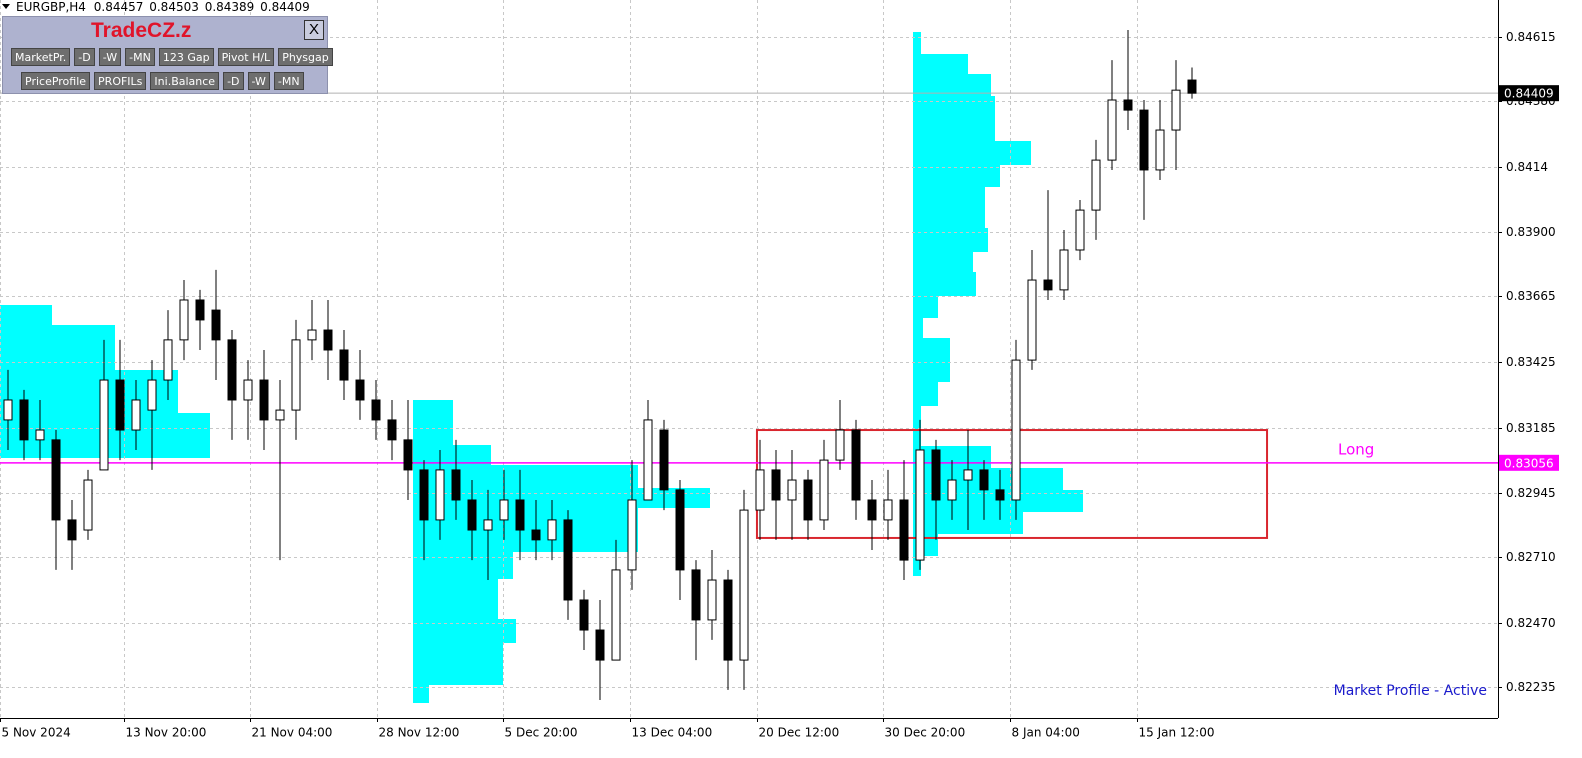  Describe the element at coordinates (419, 733) in the screenshot. I see `x-tick-label: 28 Nov 12:00` at that location.